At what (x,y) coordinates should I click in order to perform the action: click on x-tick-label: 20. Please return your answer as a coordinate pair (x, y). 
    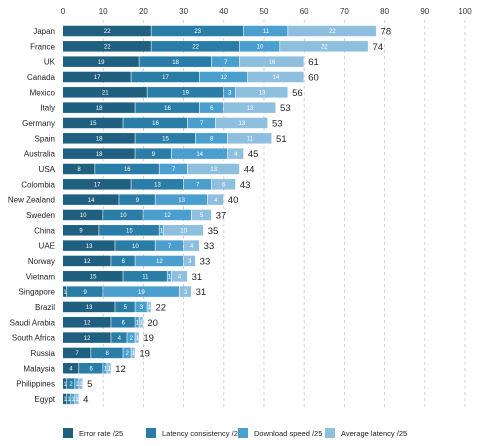
    Looking at the image, I should click on (143, 11).